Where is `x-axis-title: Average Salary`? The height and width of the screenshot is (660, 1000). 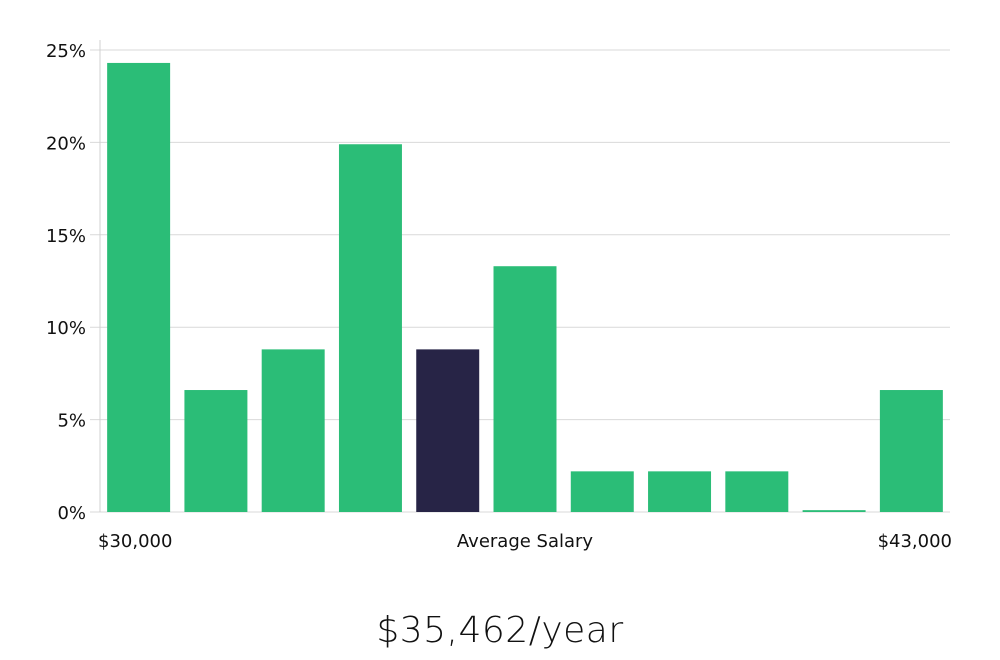
x-axis-title: Average Salary is located at coordinates (525, 541).